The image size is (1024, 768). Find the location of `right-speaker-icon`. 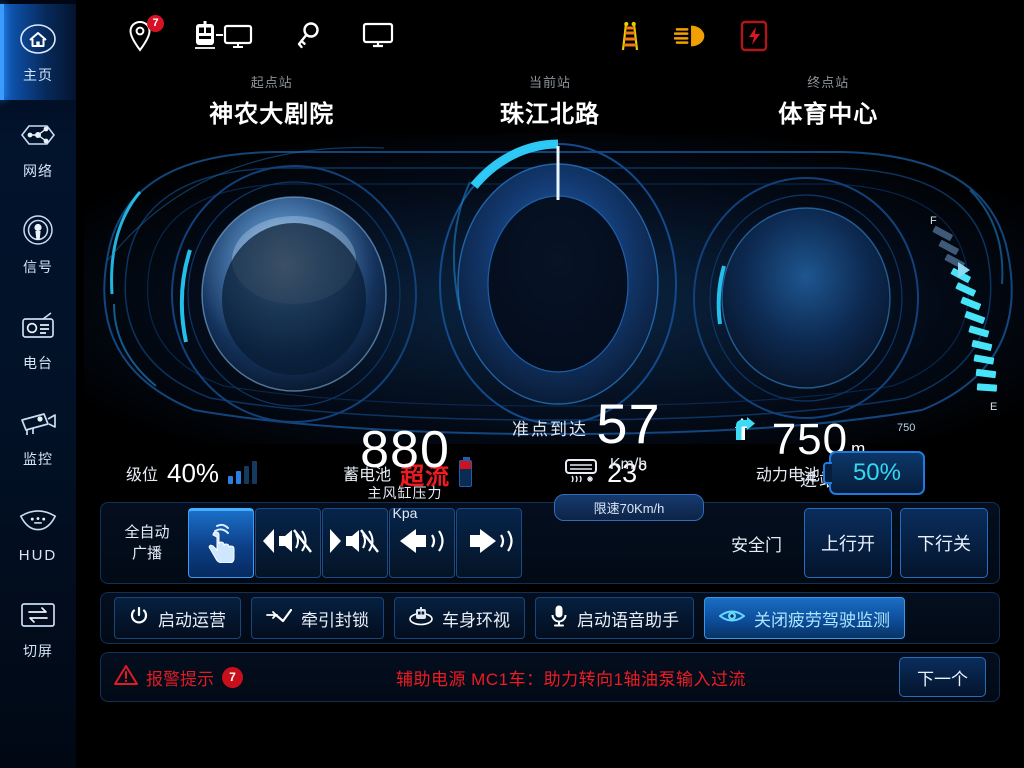

right-speaker-icon is located at coordinates (489, 543).